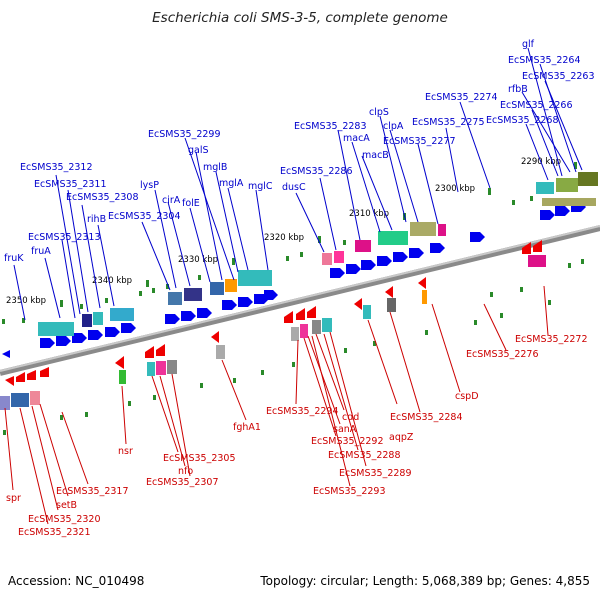 The width and height of the screenshot is (600, 600). I want to click on gene-label: glf, so click(528, 44).